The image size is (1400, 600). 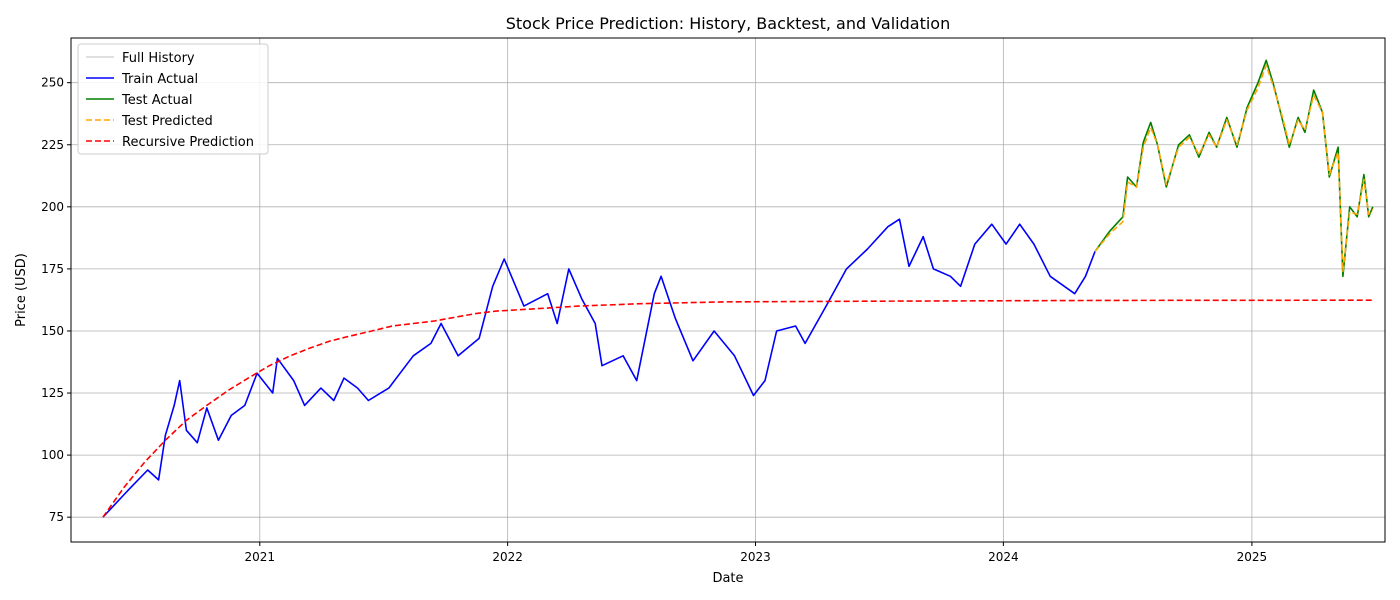 What do you see at coordinates (1003, 557) in the screenshot?
I see `x-tick-label: 2024` at bounding box center [1003, 557].